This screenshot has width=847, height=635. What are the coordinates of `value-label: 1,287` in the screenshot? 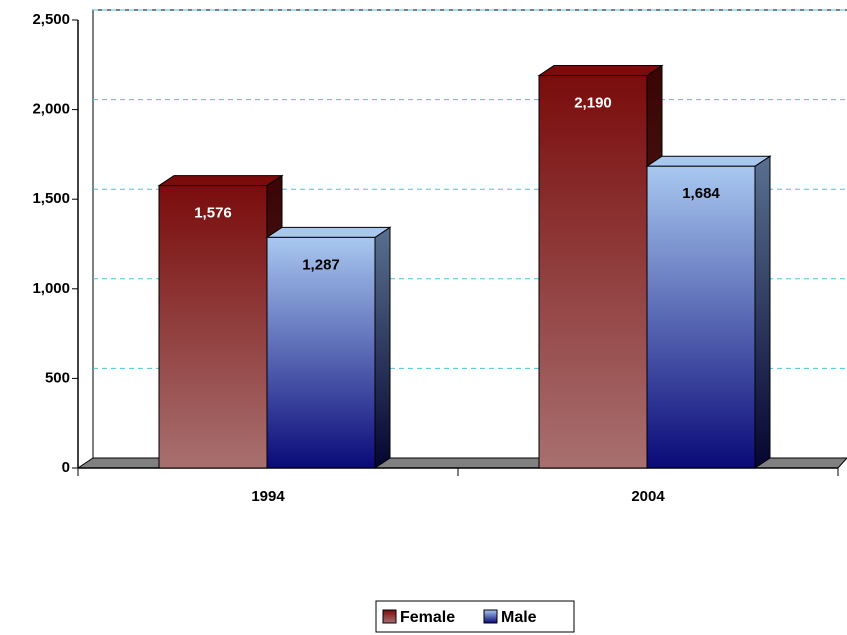 It's located at (321, 264).